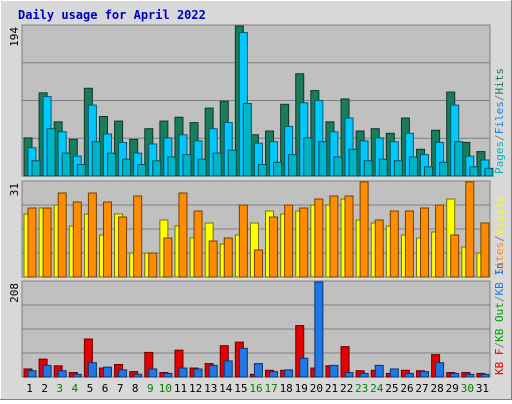 This screenshot has height=404, width=512. What do you see at coordinates (210, 388) in the screenshot?
I see `x-tick-label: 13` at bounding box center [210, 388].